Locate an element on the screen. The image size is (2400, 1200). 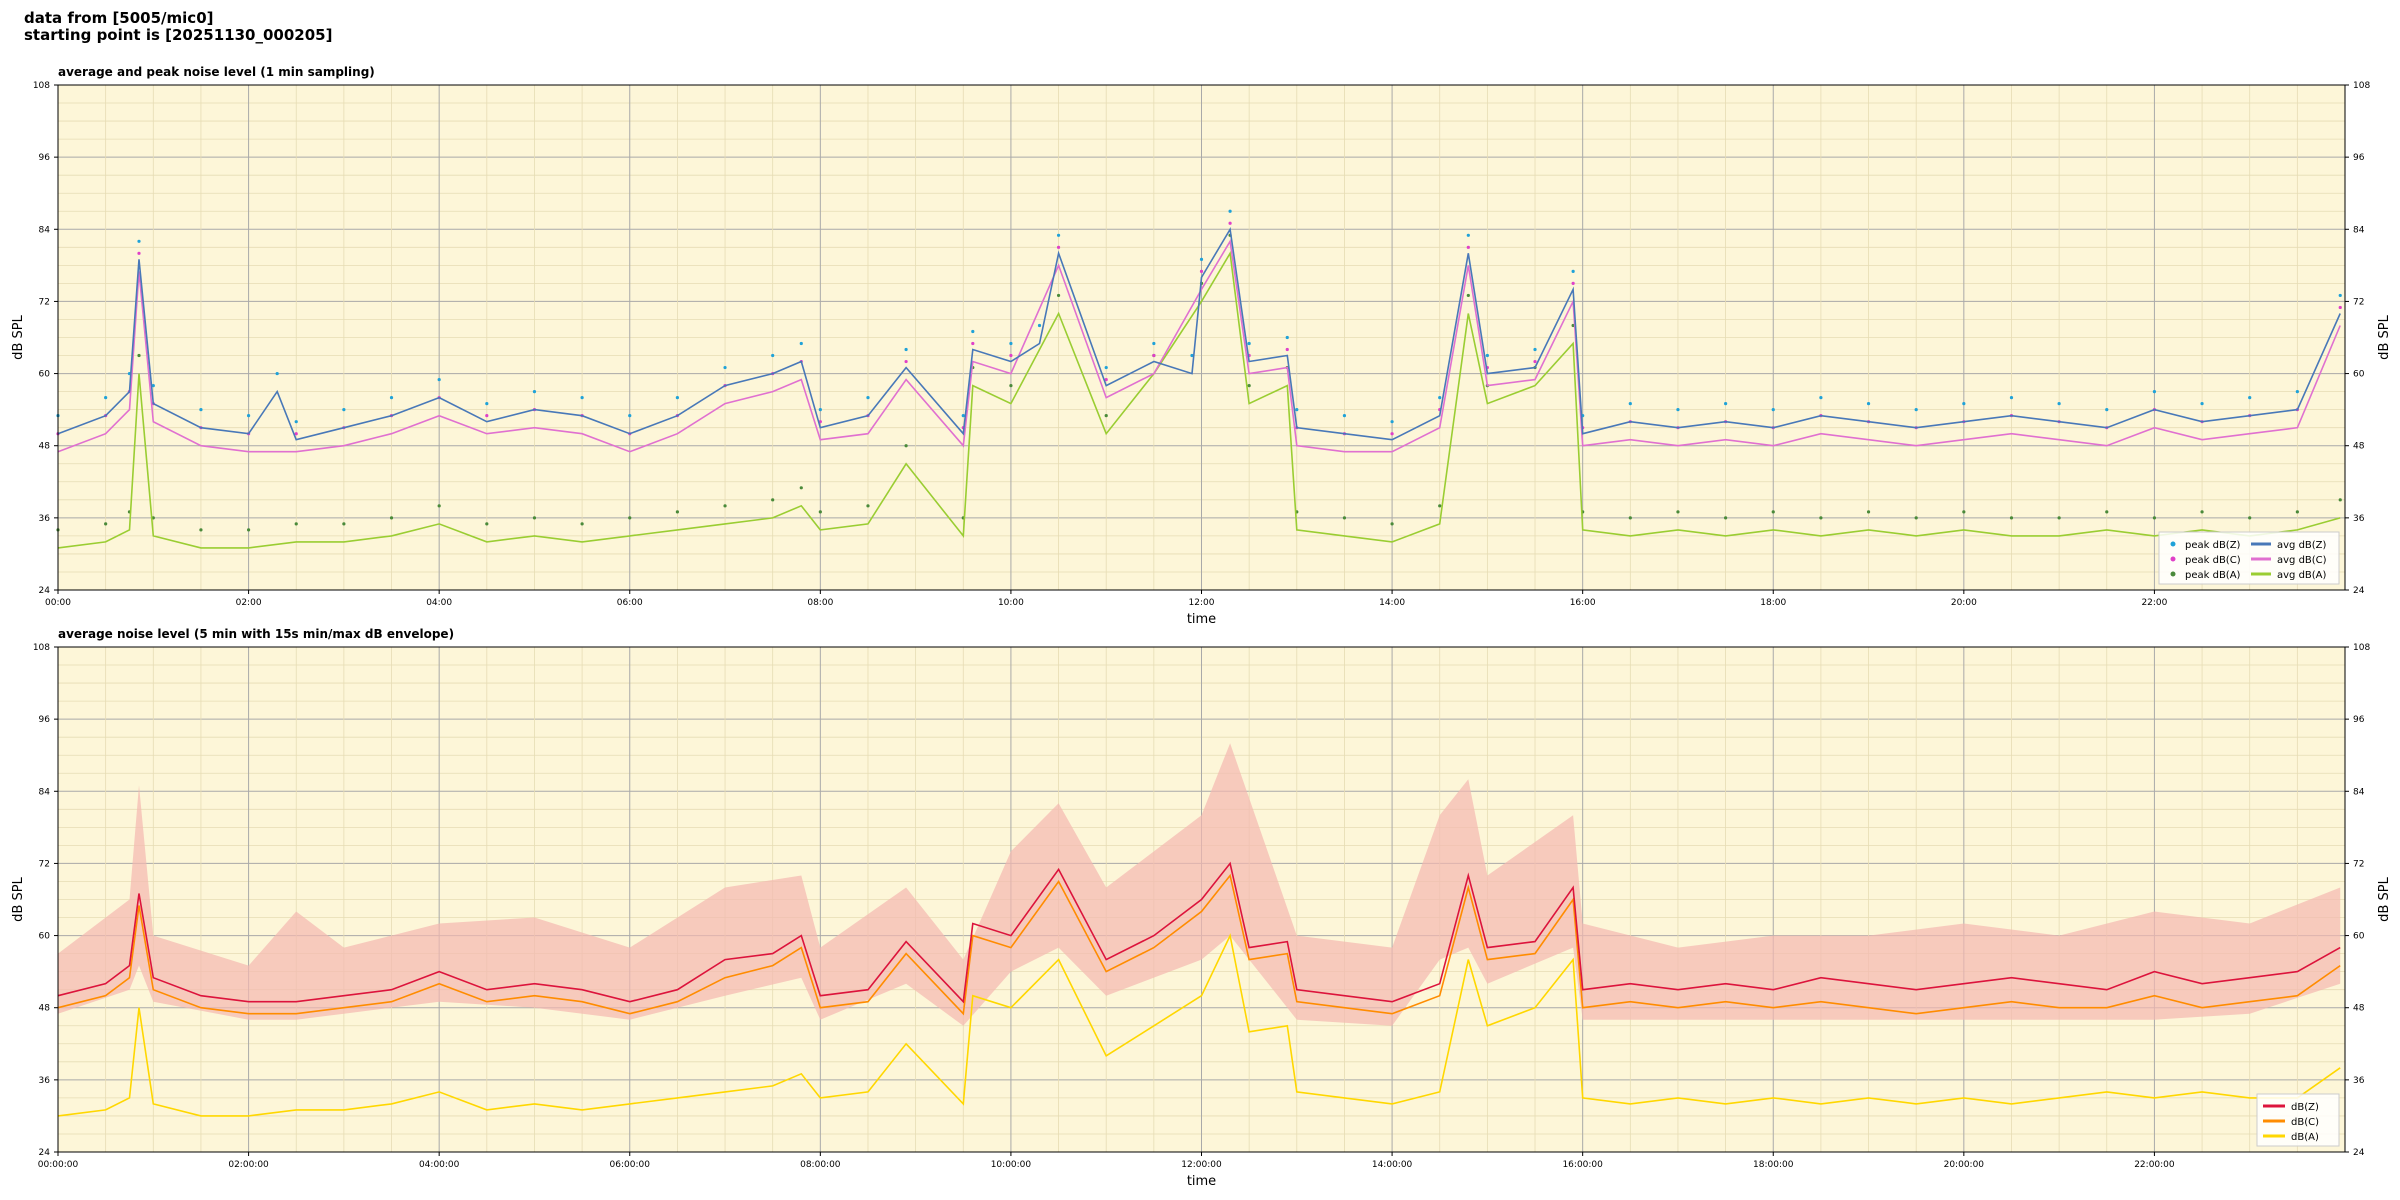
x-tick-label: 08:00 is located at coordinates (820, 603).